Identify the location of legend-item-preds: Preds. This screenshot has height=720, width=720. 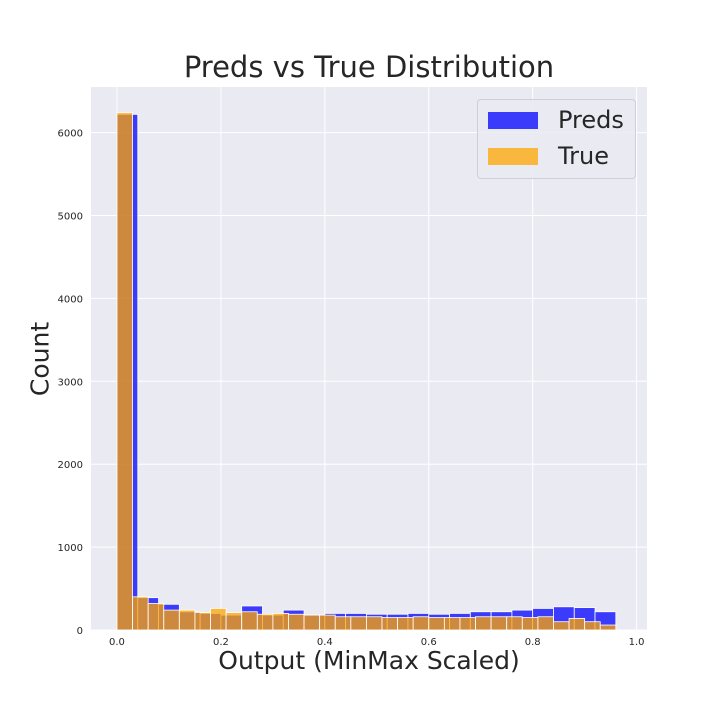
(556, 120).